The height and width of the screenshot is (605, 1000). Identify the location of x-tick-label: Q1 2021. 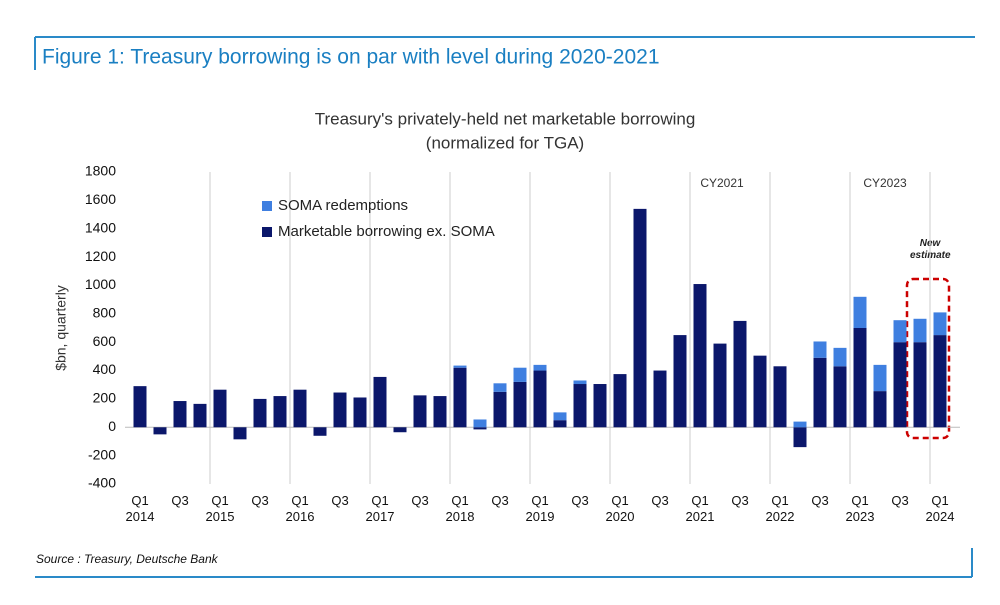
(700, 508).